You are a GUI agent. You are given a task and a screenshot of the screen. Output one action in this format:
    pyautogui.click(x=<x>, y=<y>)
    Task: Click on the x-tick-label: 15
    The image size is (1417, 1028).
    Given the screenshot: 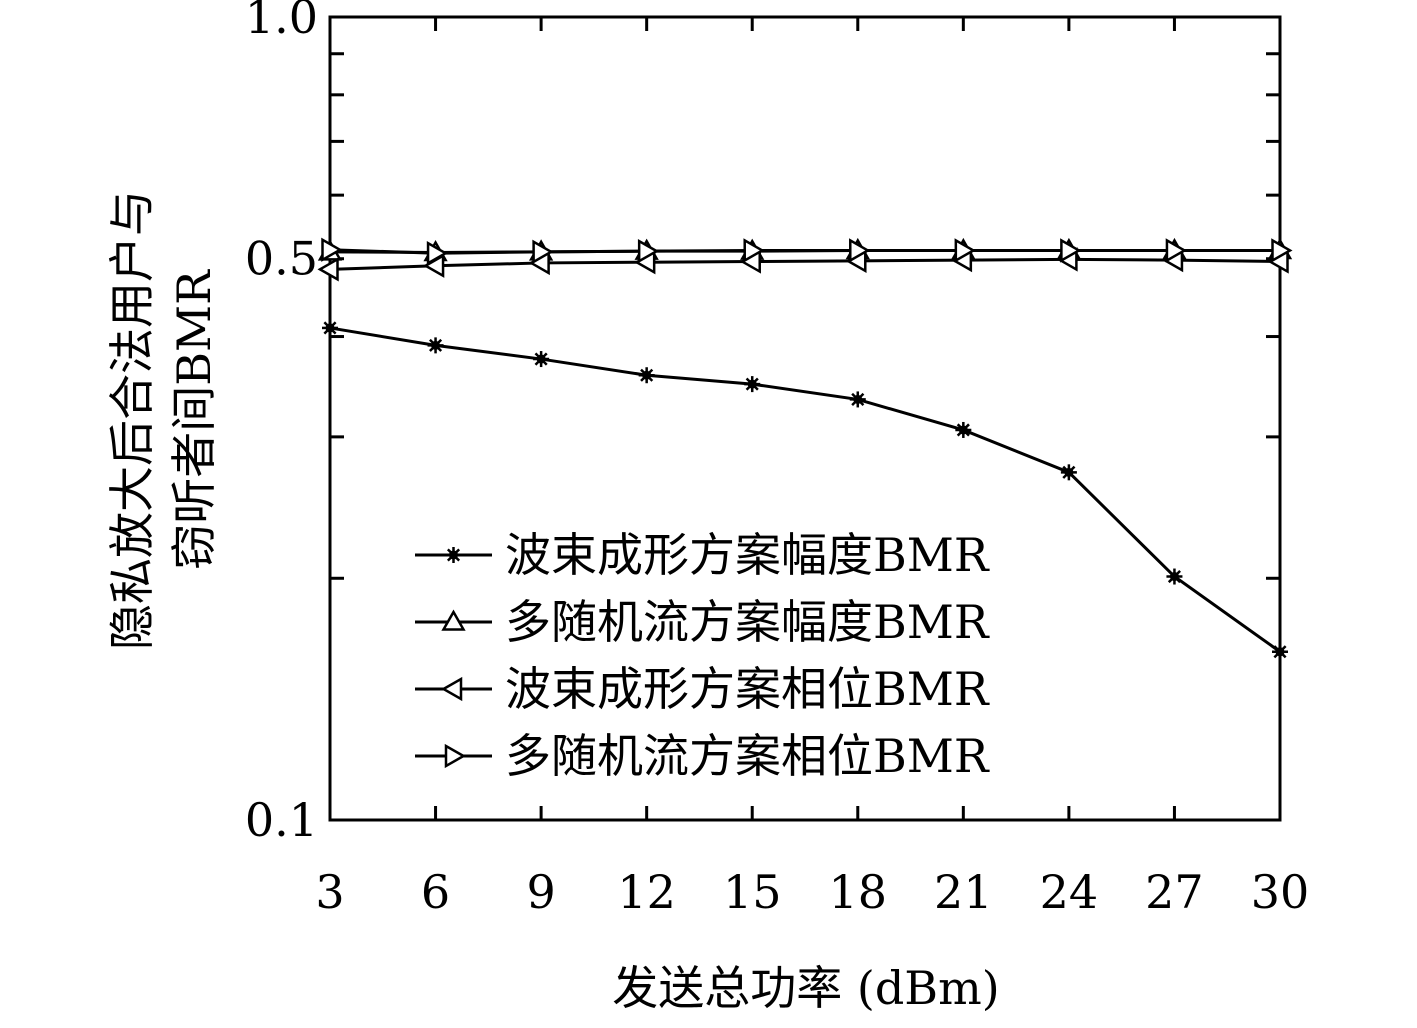 What is the action you would take?
    pyautogui.click(x=752, y=892)
    